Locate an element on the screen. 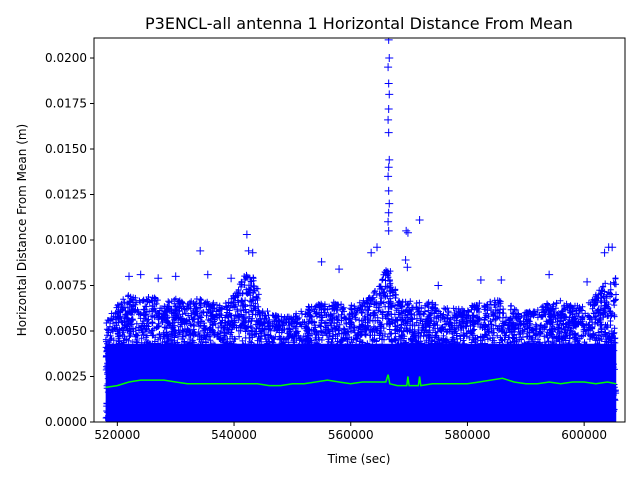  y-tick-label: 0.0150 is located at coordinates (66, 149).